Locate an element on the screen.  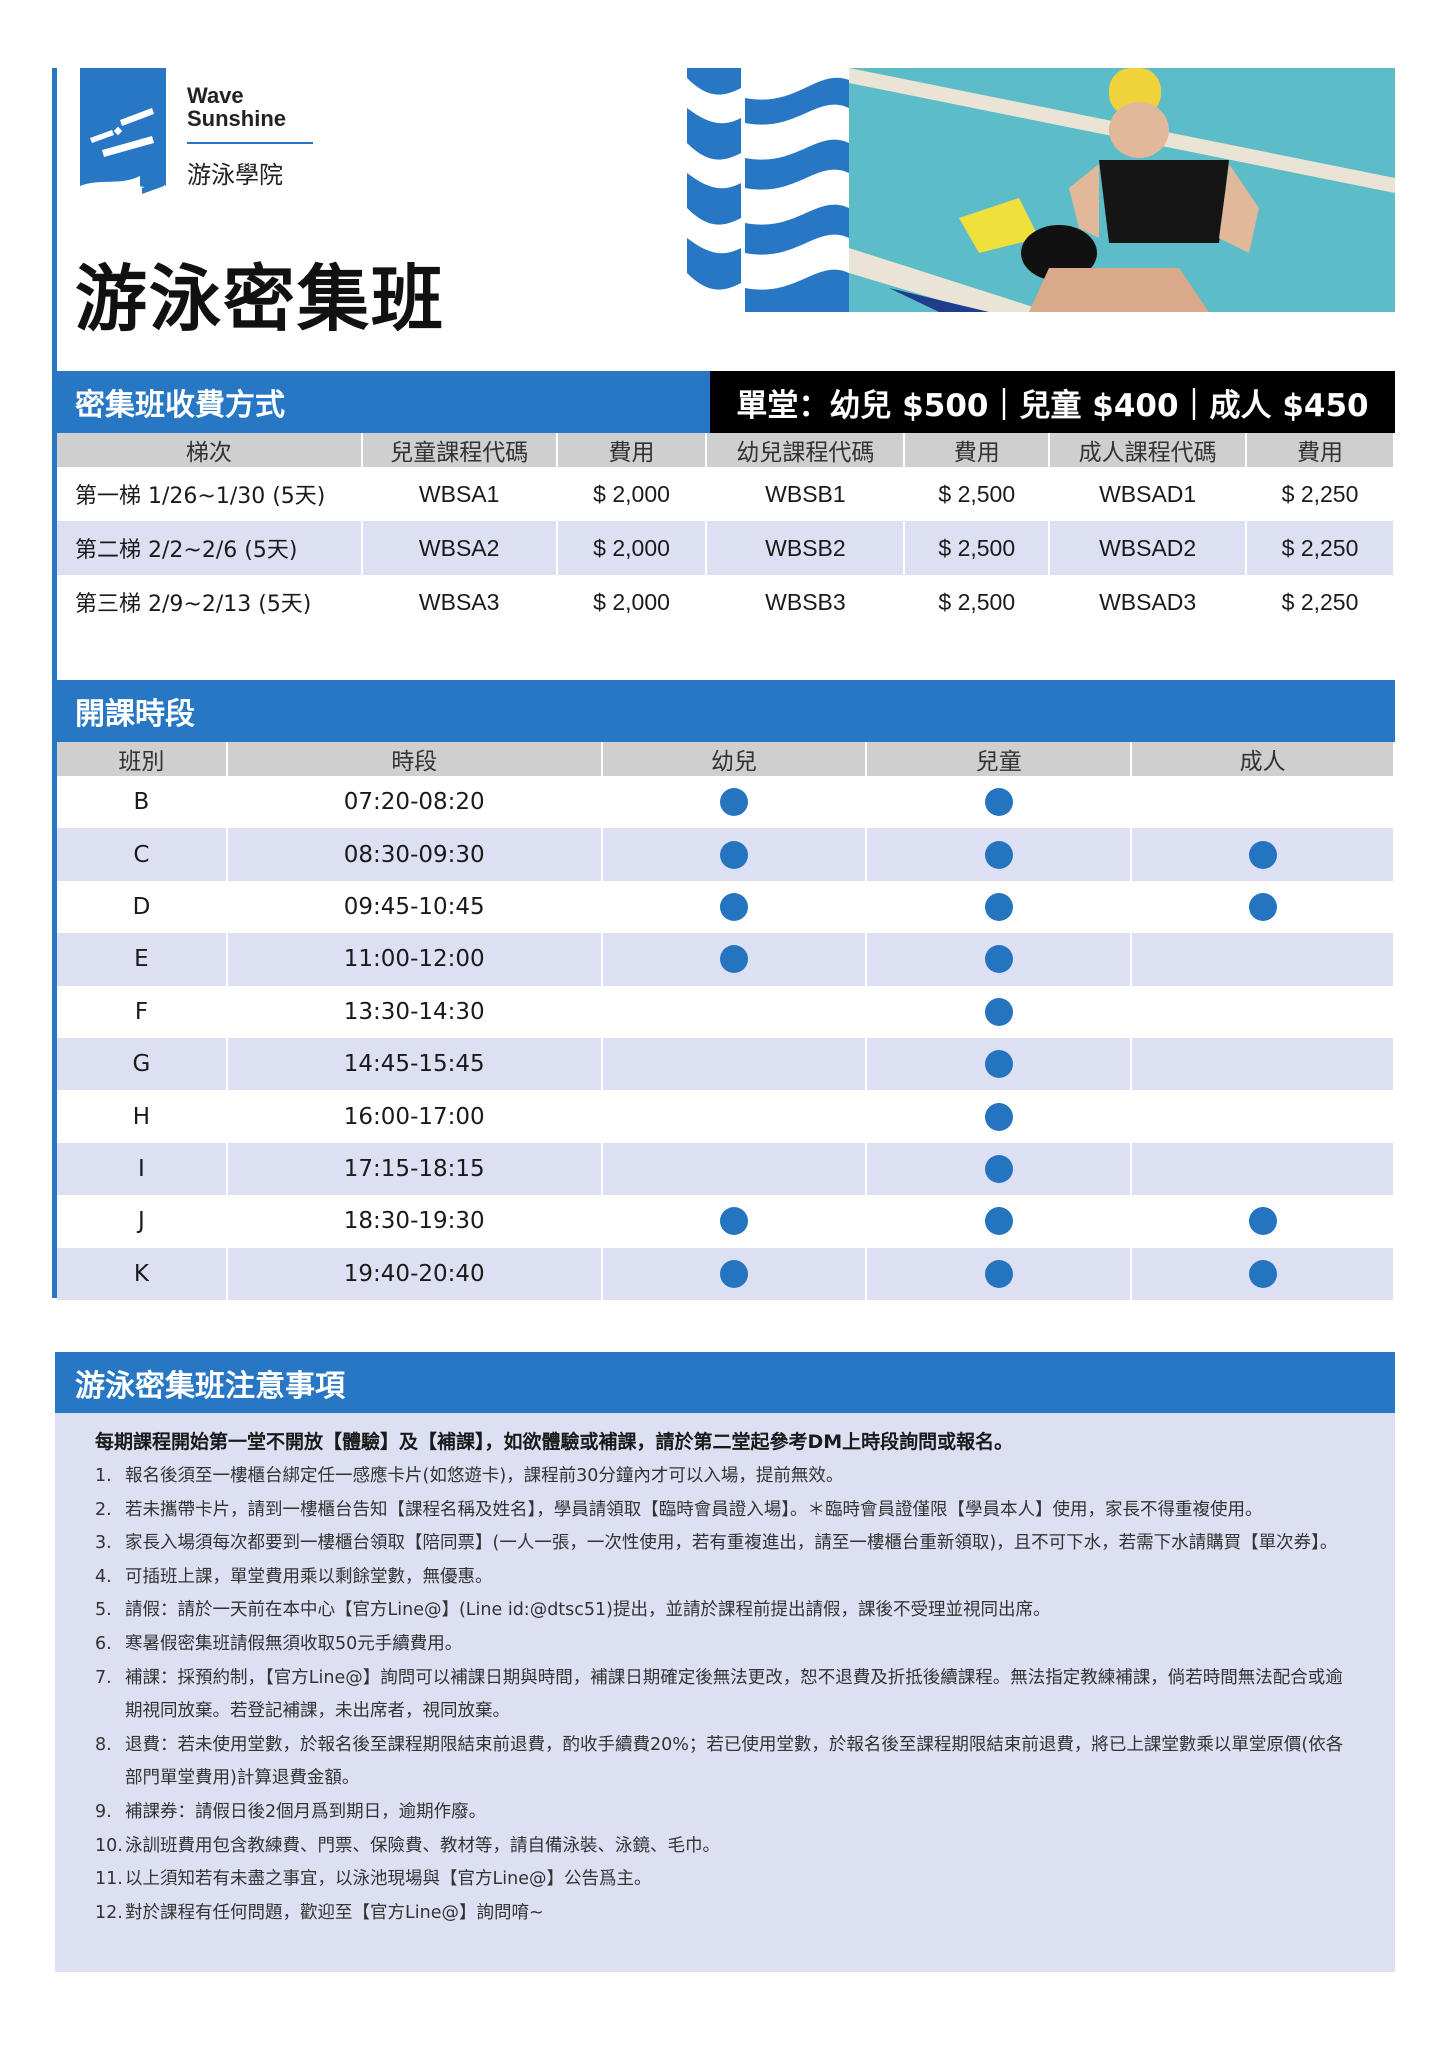
adult-code: WBSAD2 is located at coordinates (1148, 548).